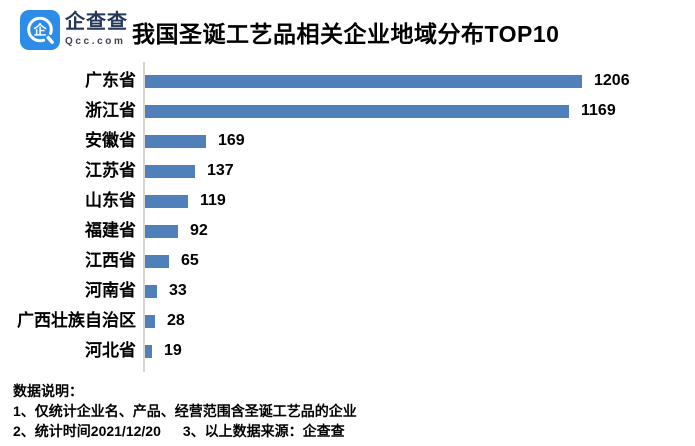 The height and width of the screenshot is (446, 695). Describe the element at coordinates (173, 350) in the screenshot. I see `value-label: 19` at that location.